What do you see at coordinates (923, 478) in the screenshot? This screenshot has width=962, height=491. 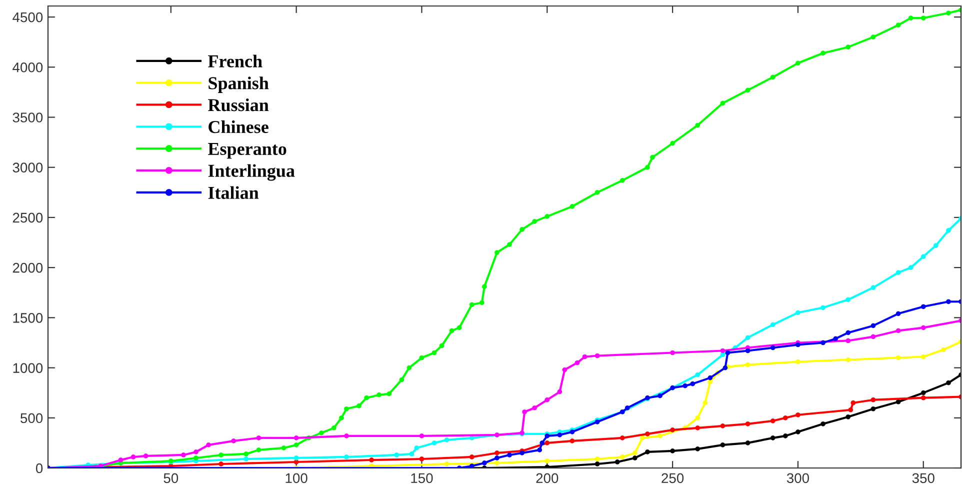 I see `x-tick-label: 350` at bounding box center [923, 478].